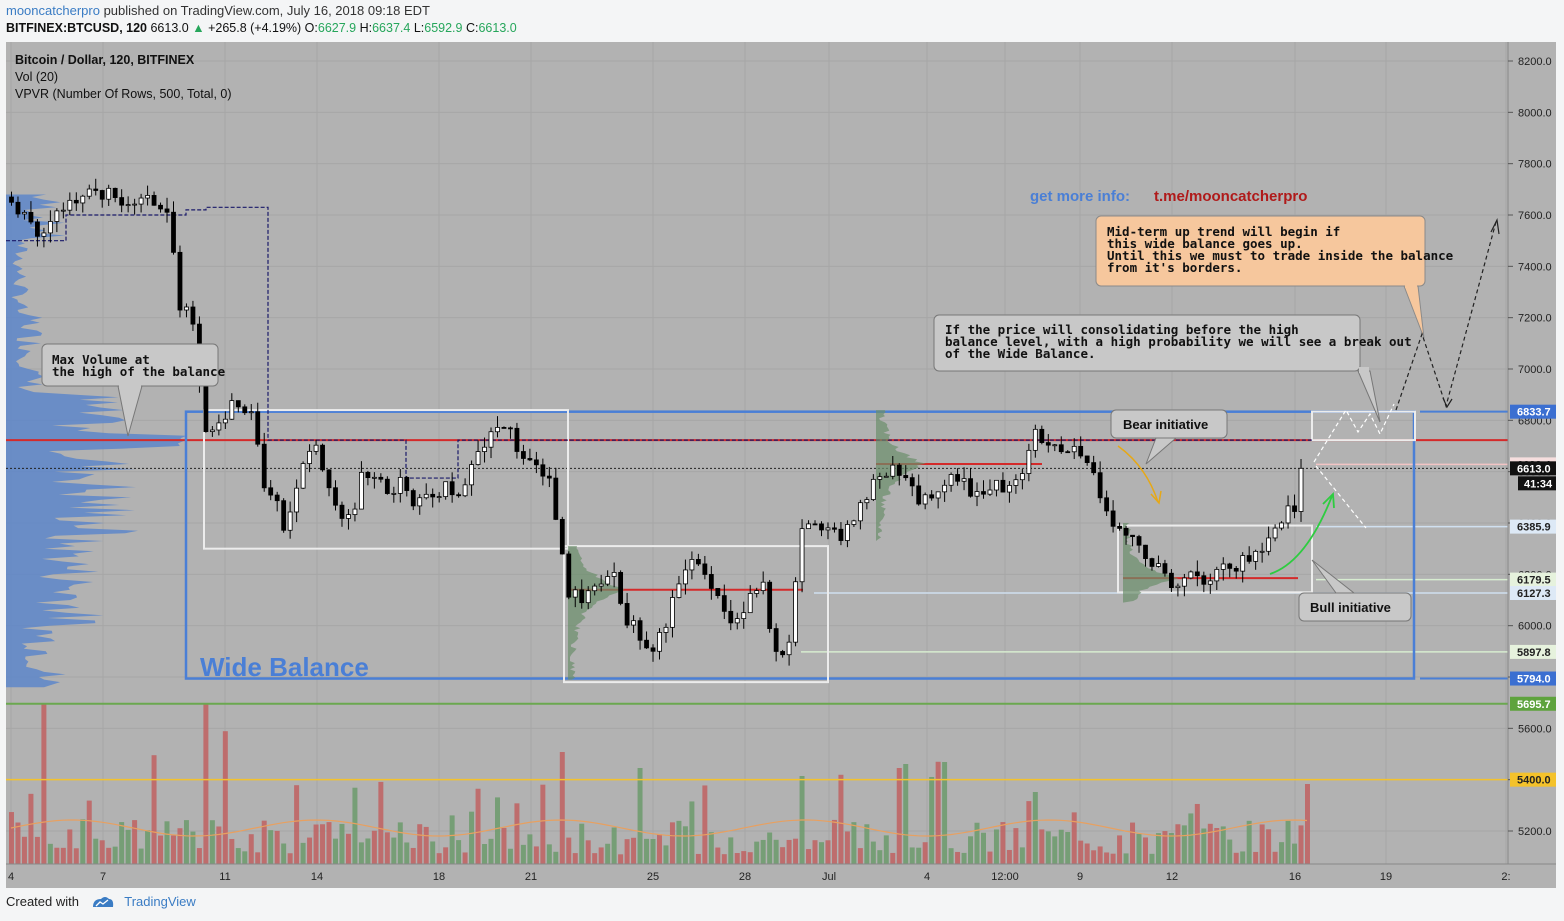  I want to click on wide-balance-label: Wide Balance, so click(284, 667).